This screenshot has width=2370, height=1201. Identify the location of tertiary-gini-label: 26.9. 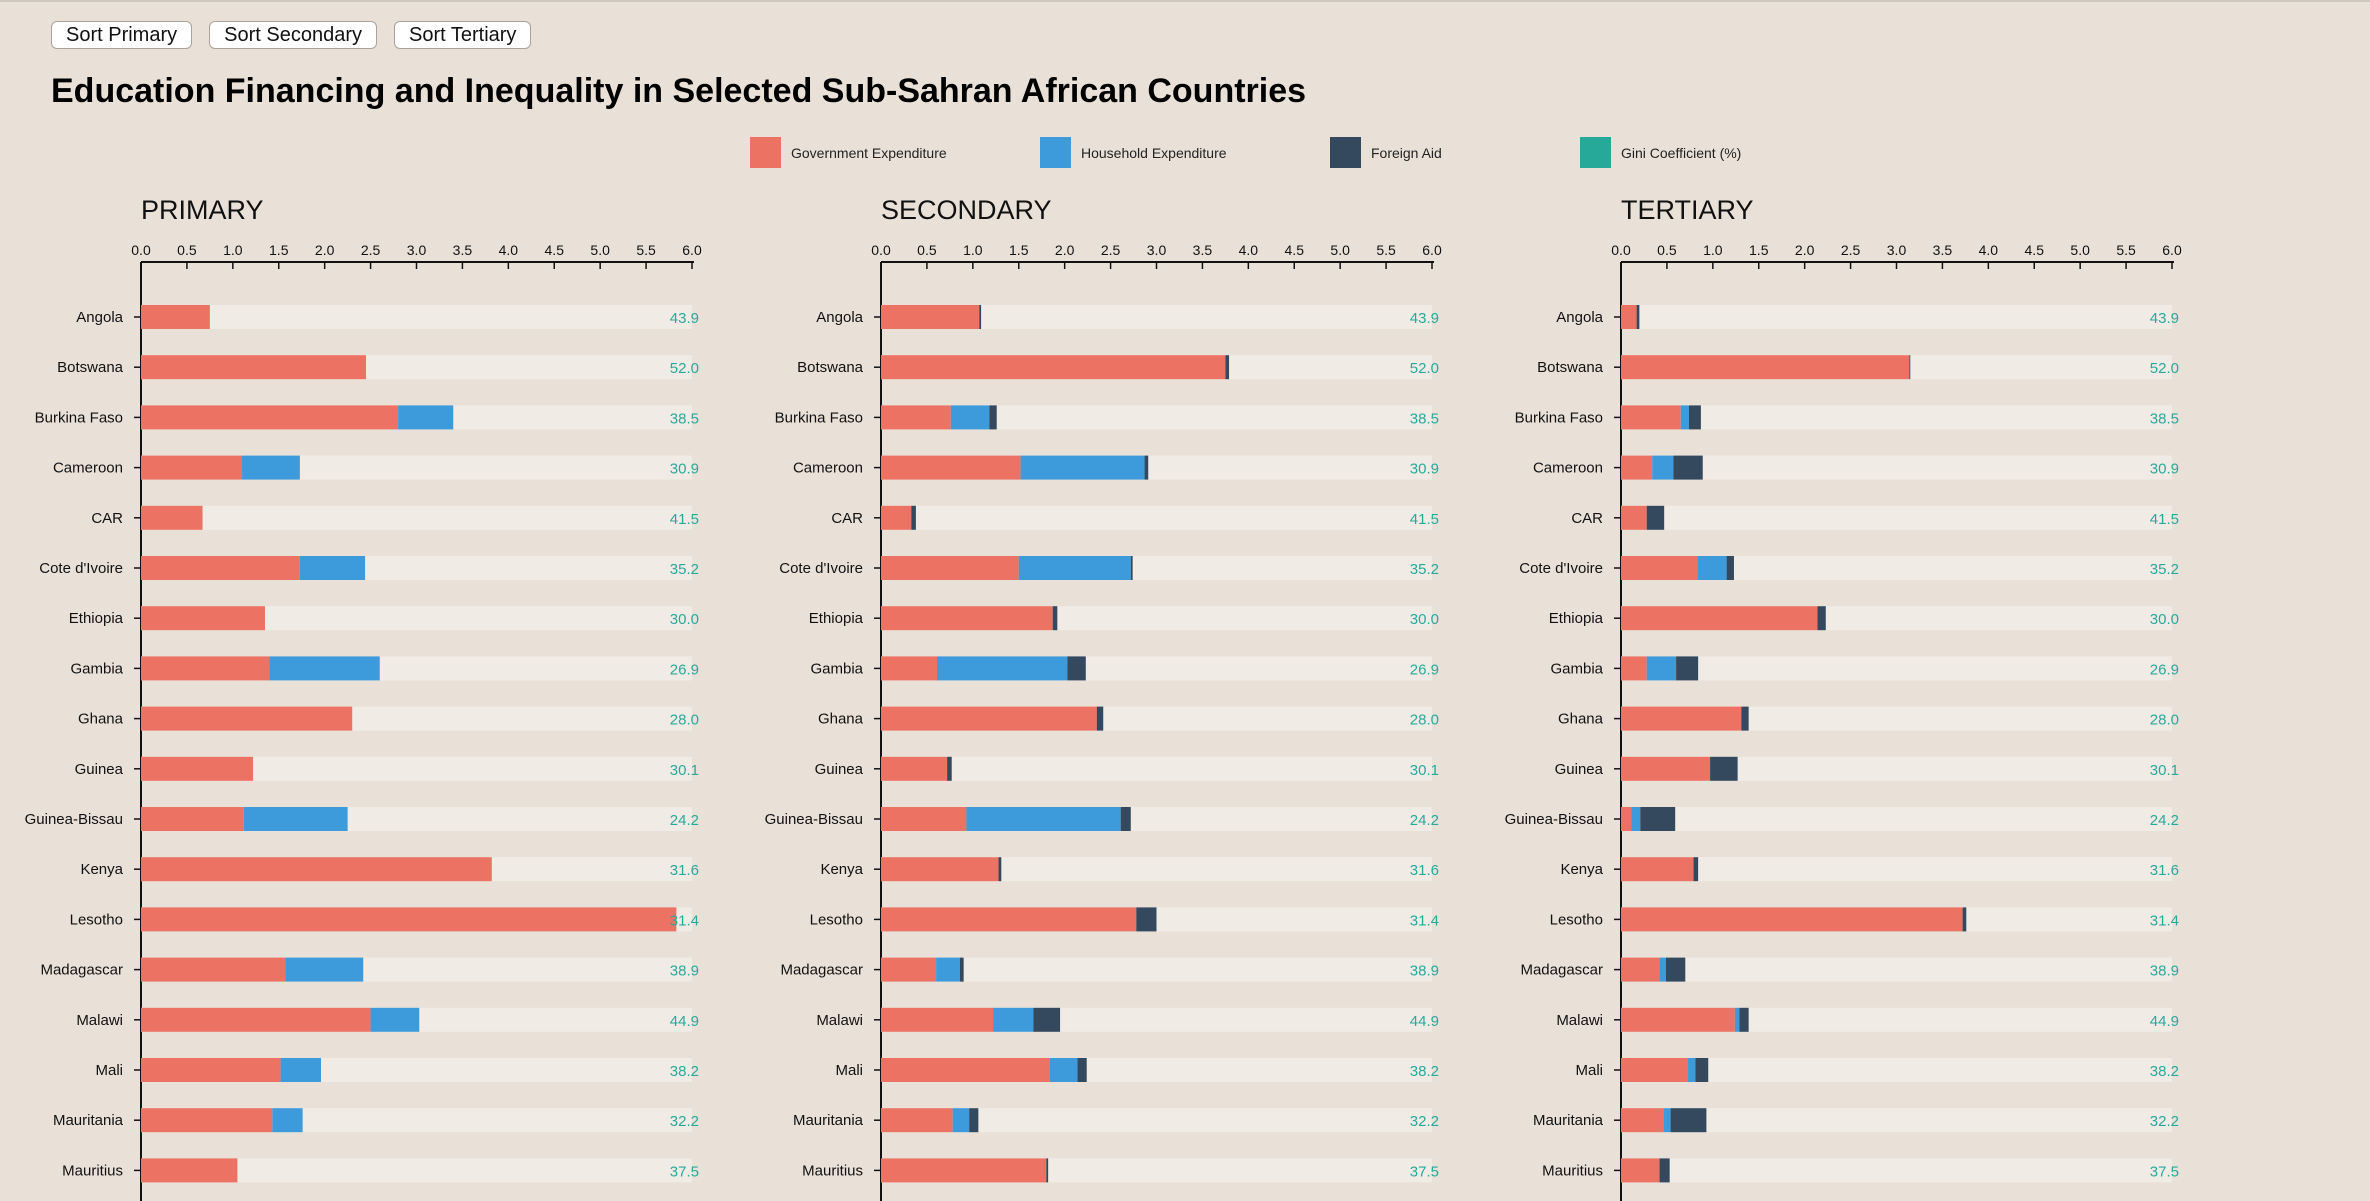
(2164, 669).